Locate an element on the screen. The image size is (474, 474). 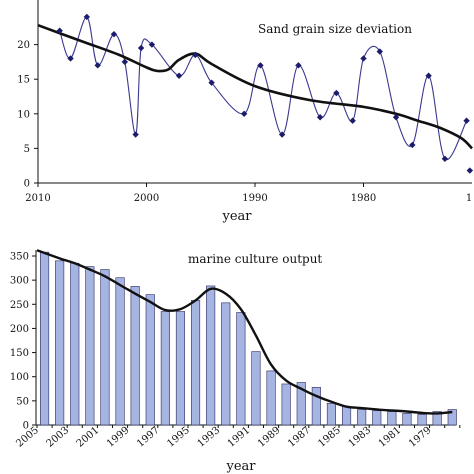
marine-y-tick-label: 50 is located at coordinates (22, 401).